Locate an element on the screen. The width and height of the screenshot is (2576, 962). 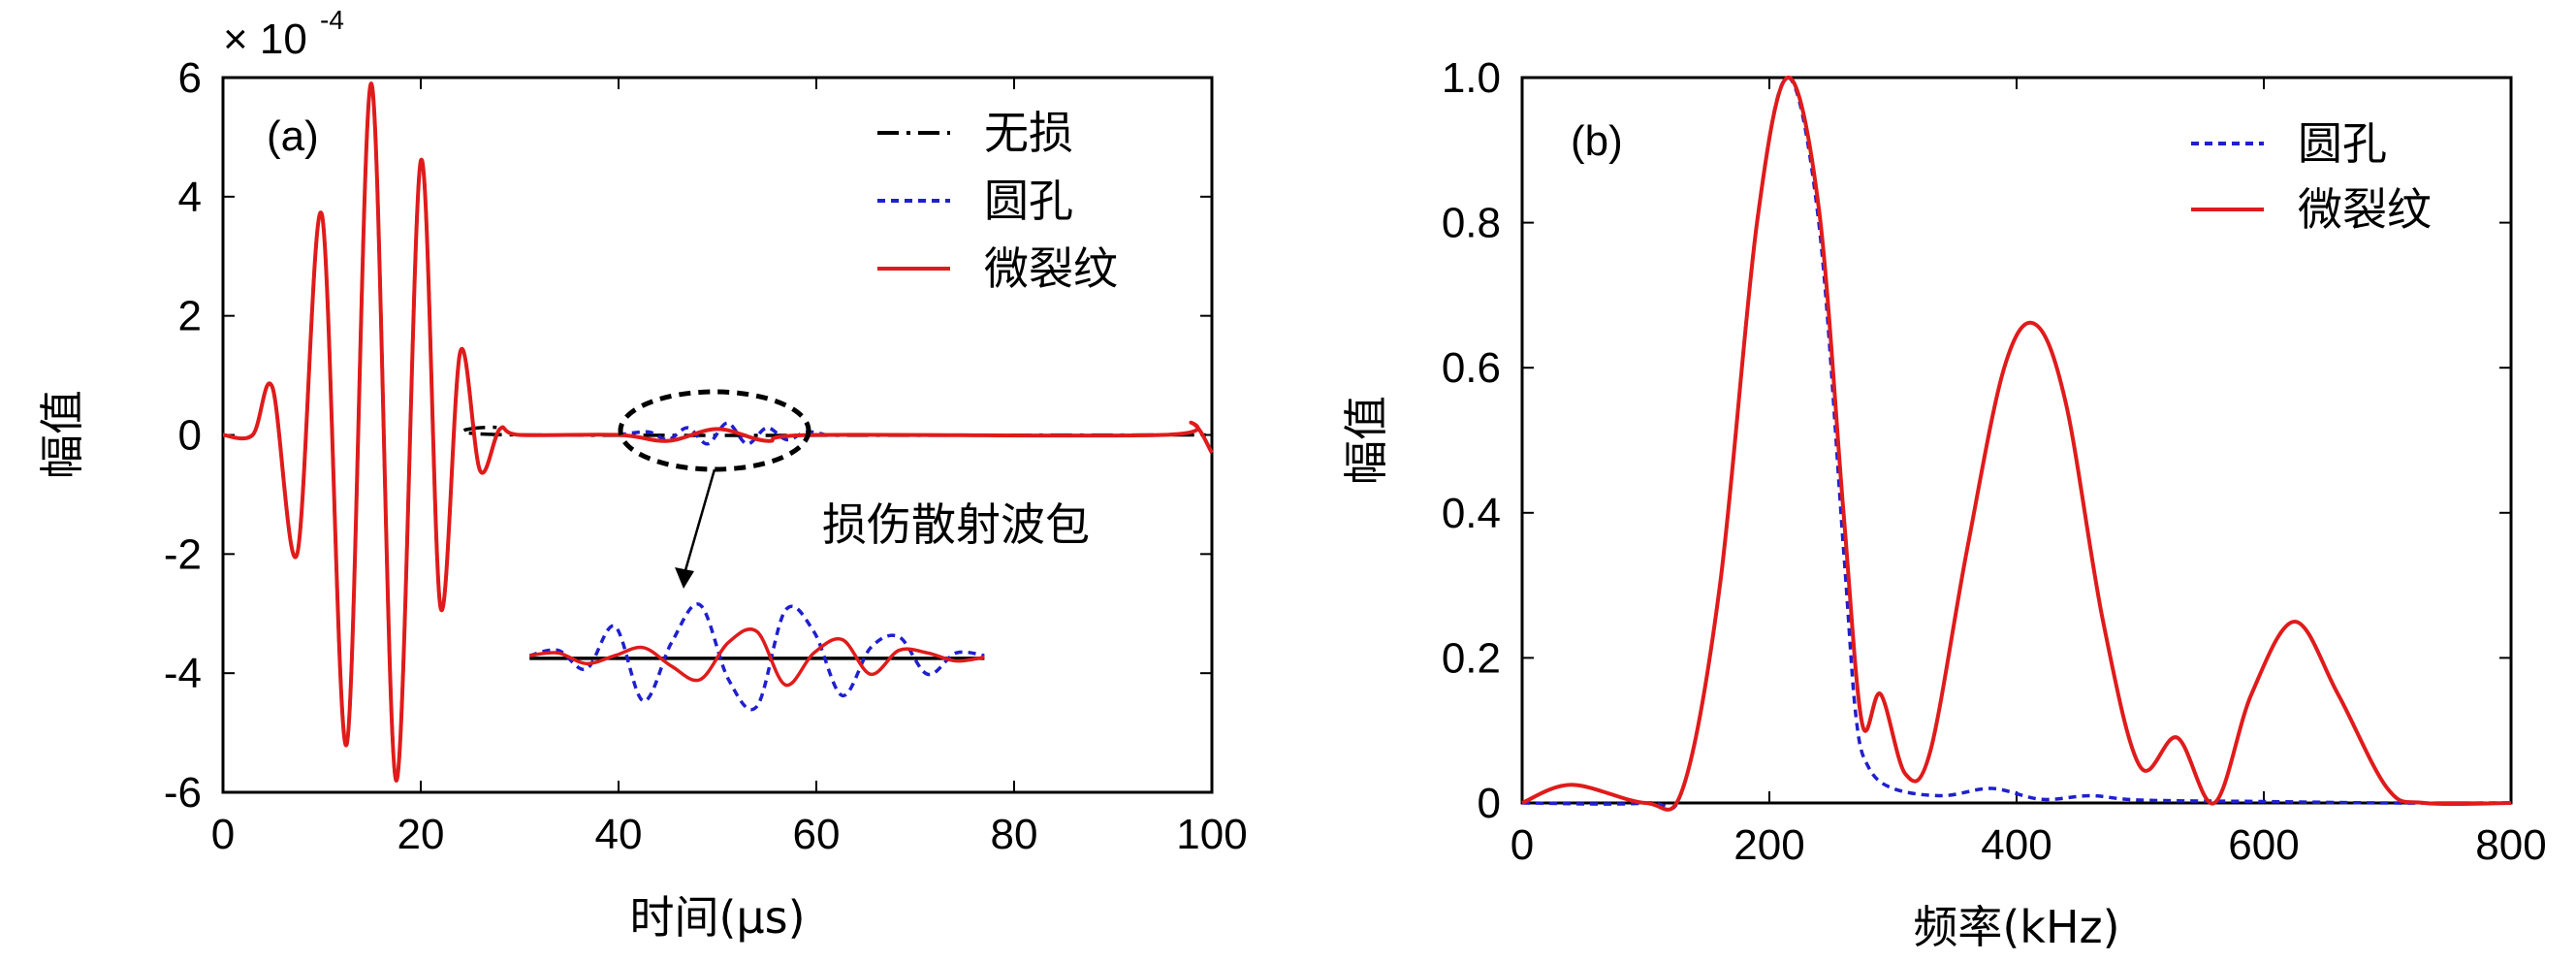
y-tick-label: -2 is located at coordinates (183, 554).